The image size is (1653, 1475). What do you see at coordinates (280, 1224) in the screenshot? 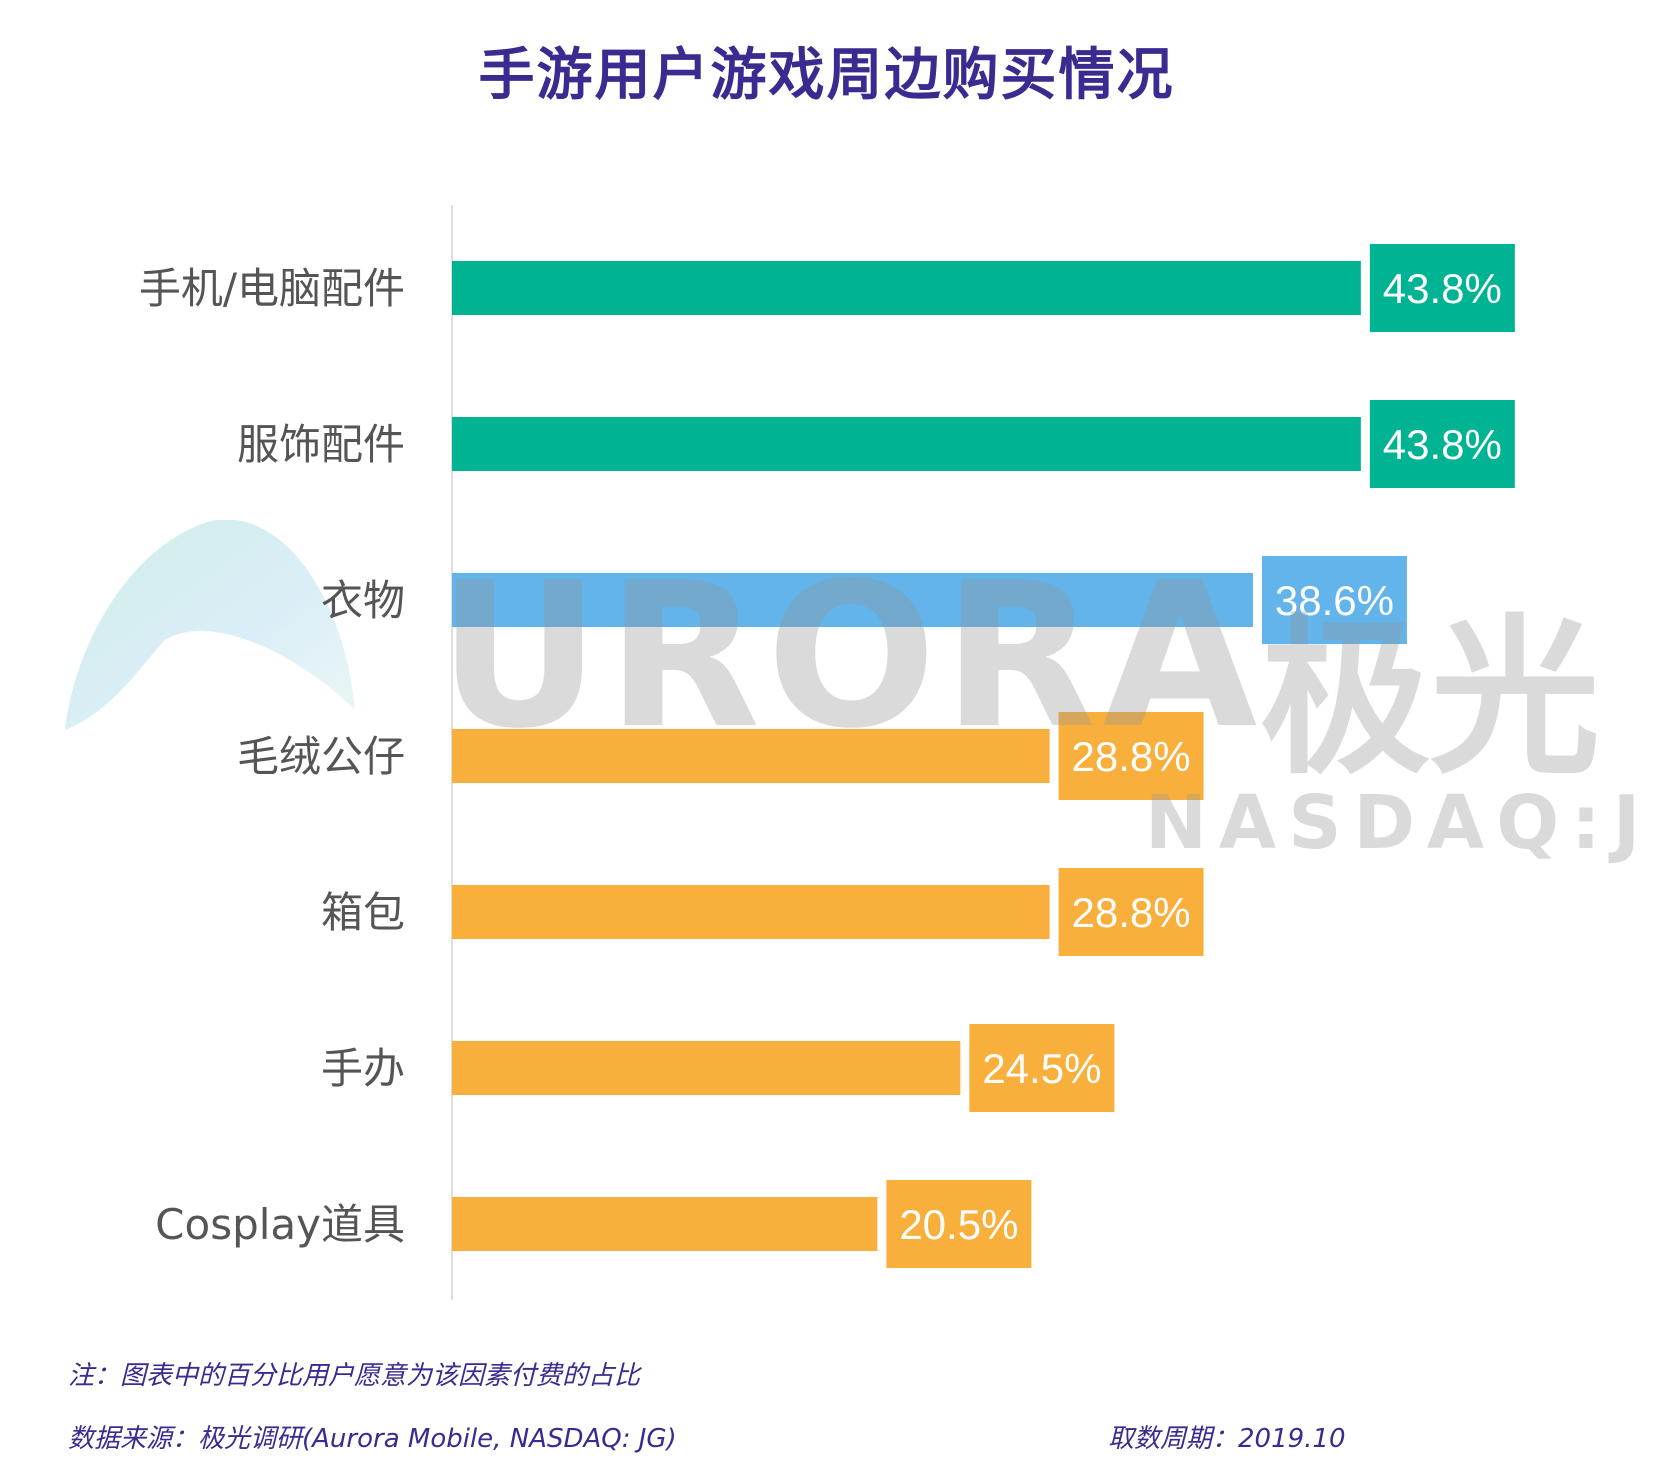
I see `category-label: Cosplay道具` at bounding box center [280, 1224].